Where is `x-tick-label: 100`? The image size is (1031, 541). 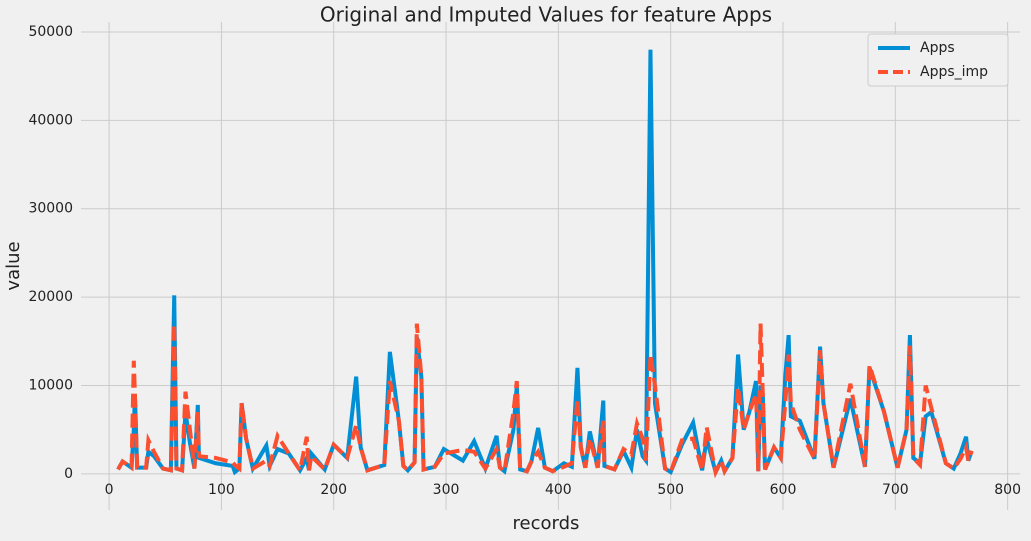
x-tick-label: 100 is located at coordinates (221, 490).